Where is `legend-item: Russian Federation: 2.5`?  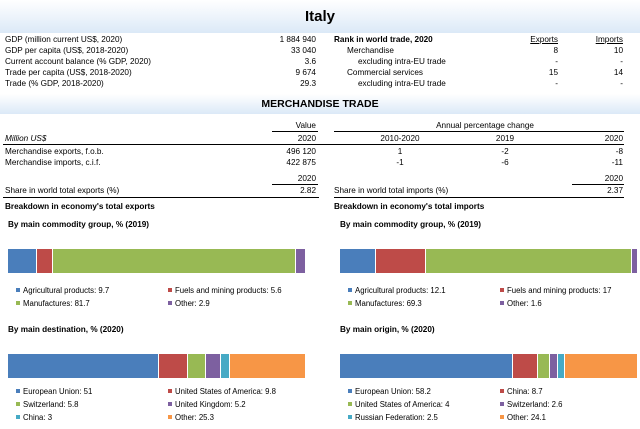
legend-item: Russian Federation: 2.5 is located at coordinates (393, 418).